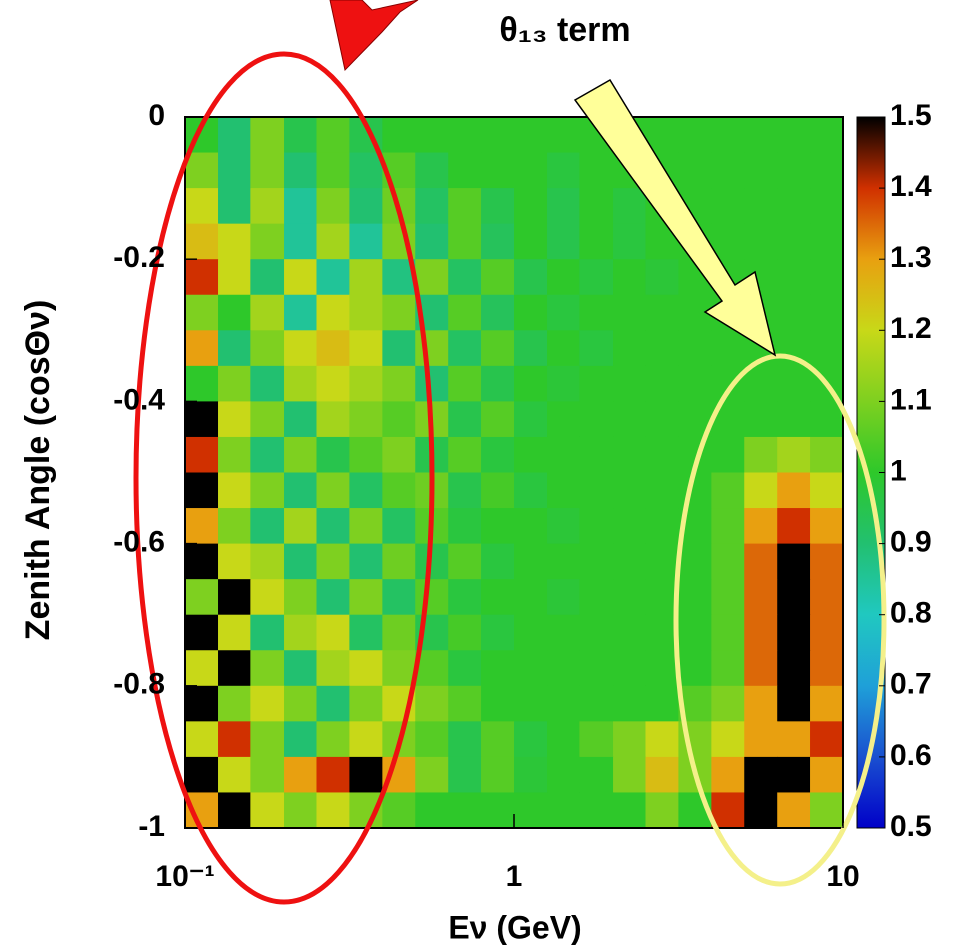 This screenshot has width=958, height=952. Describe the element at coordinates (156, 115) in the screenshot. I see `y-tick-label: 0` at that location.